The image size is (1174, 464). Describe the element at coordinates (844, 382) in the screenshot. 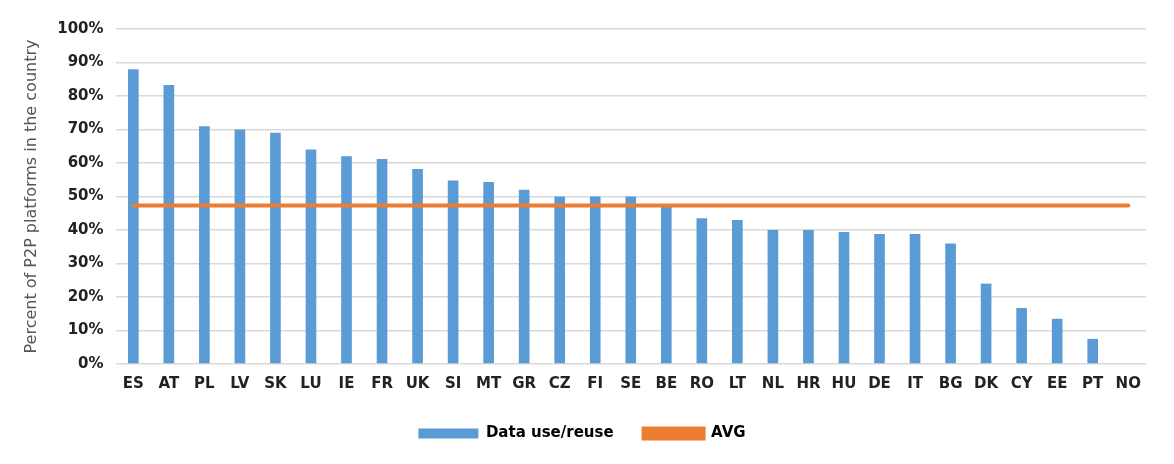

I see `x-tick-label: HU` at that location.